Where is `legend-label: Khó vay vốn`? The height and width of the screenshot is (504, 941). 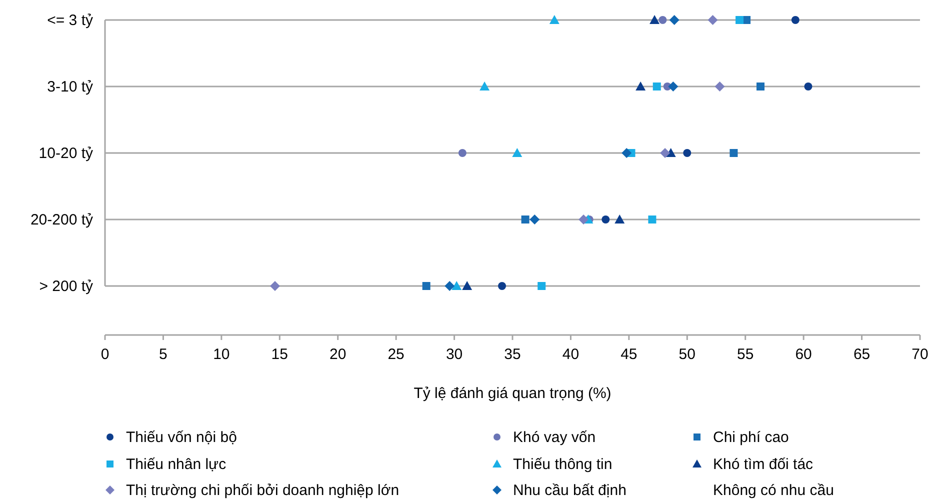
legend-label: Khó vay vốn is located at coordinates (554, 437).